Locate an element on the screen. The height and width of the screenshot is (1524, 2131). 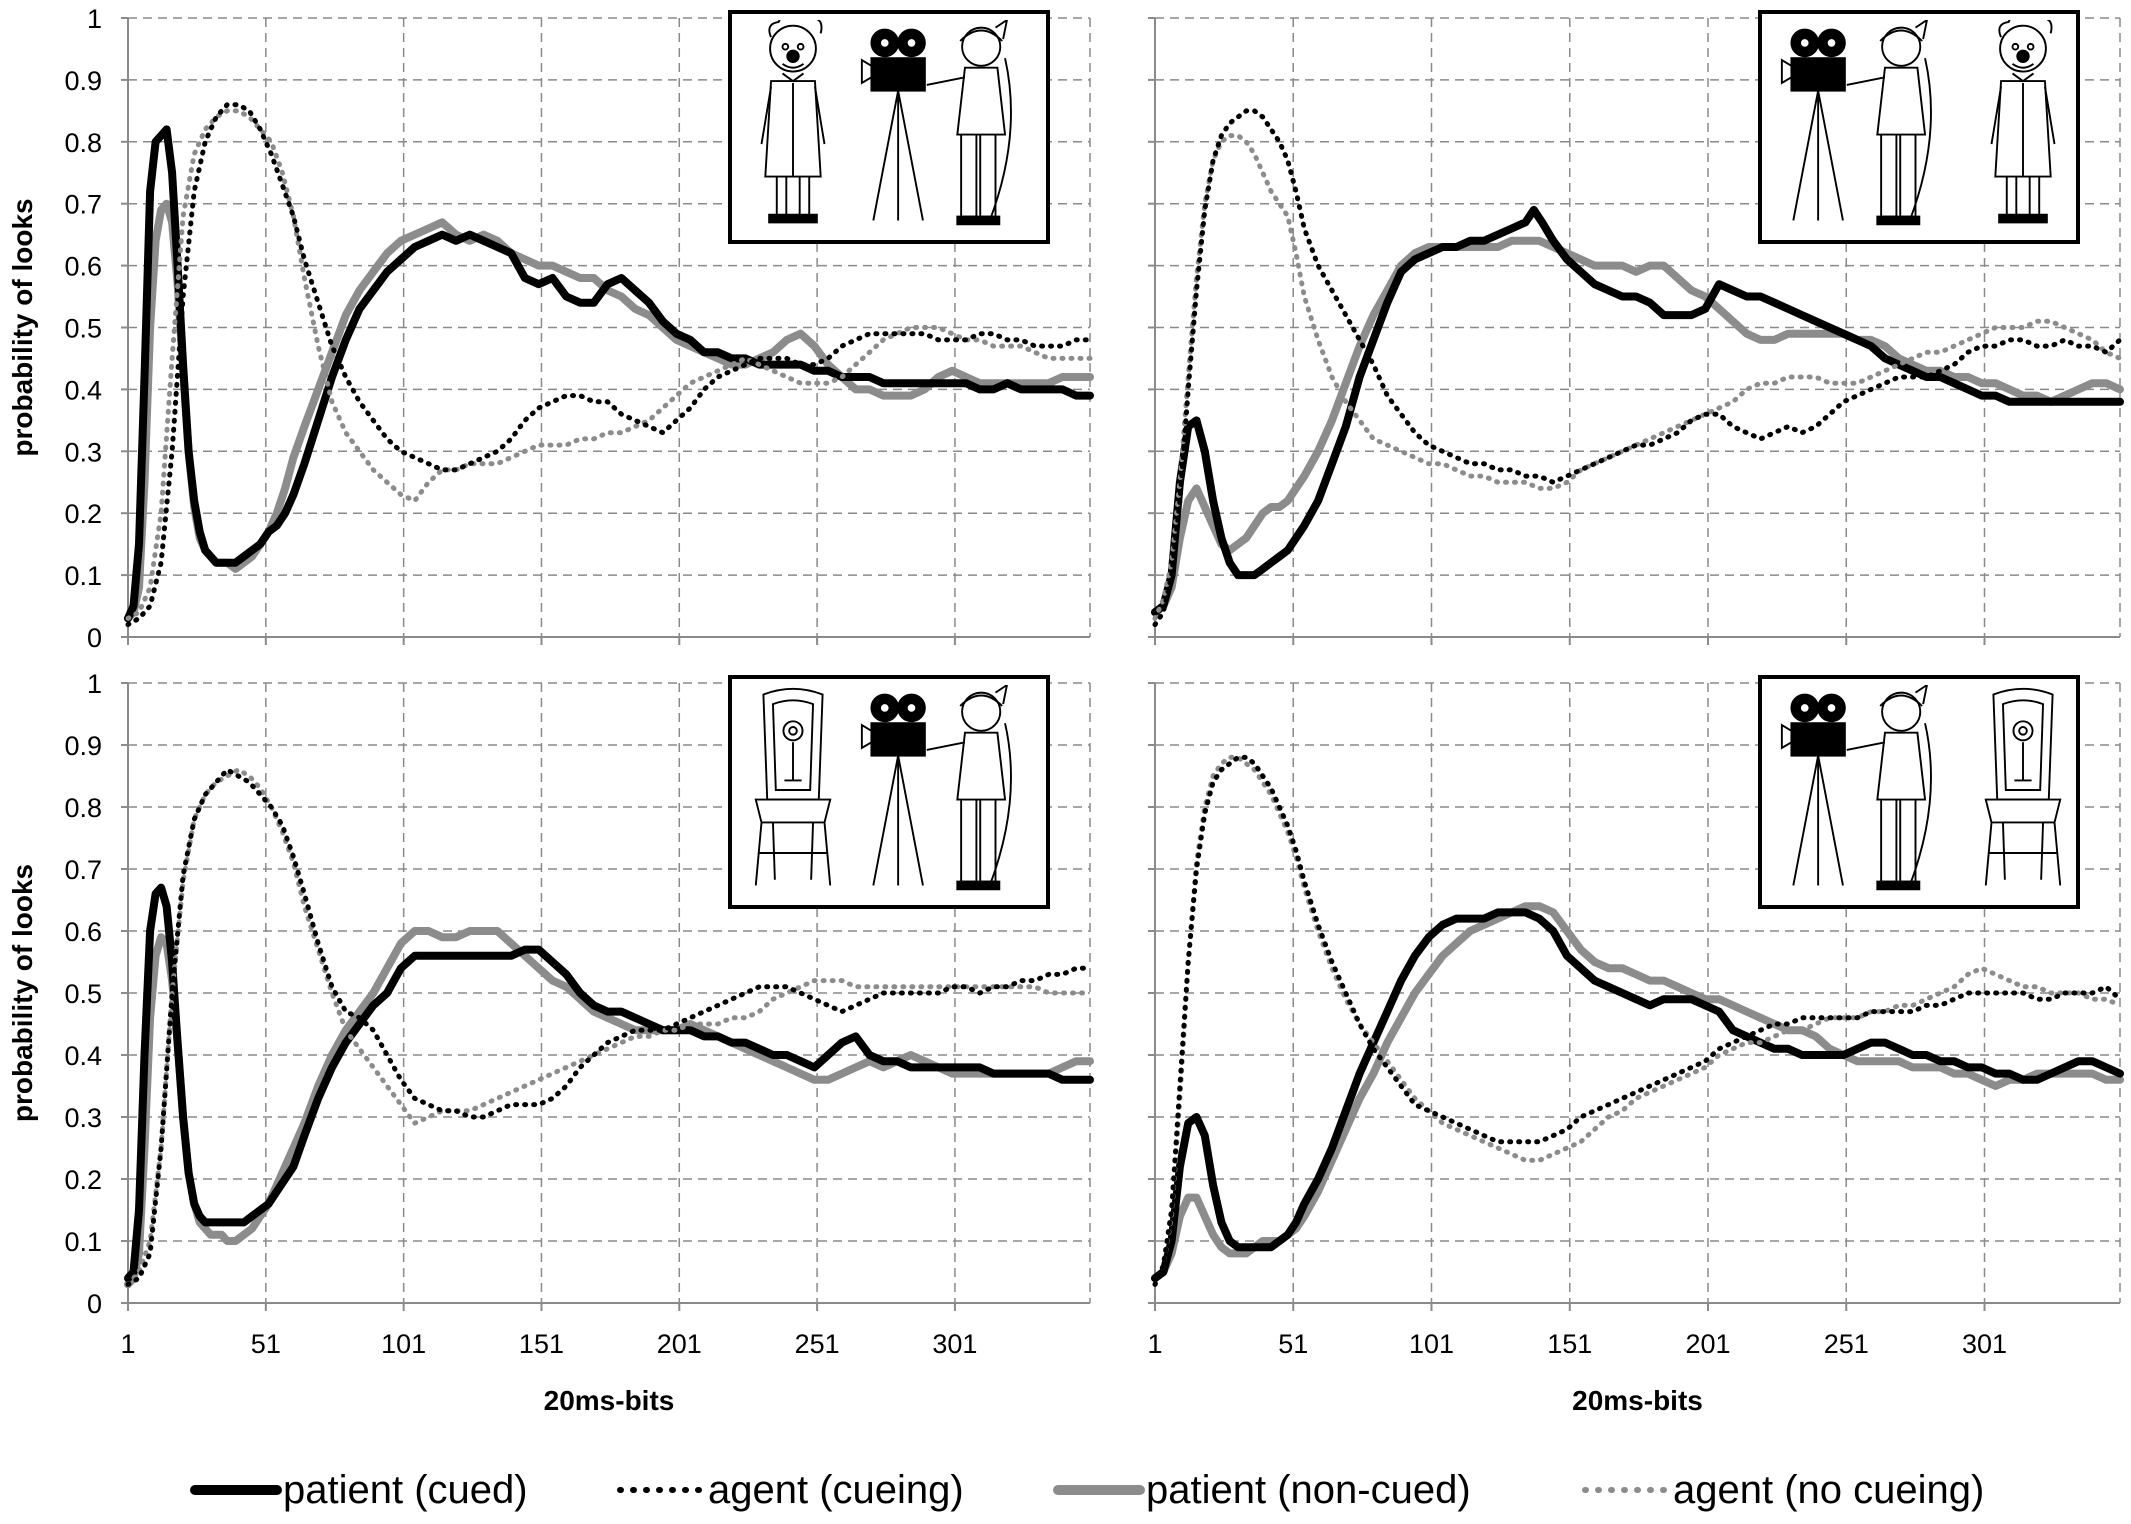
legend-label: agent (cueing) is located at coordinates (836, 1490).